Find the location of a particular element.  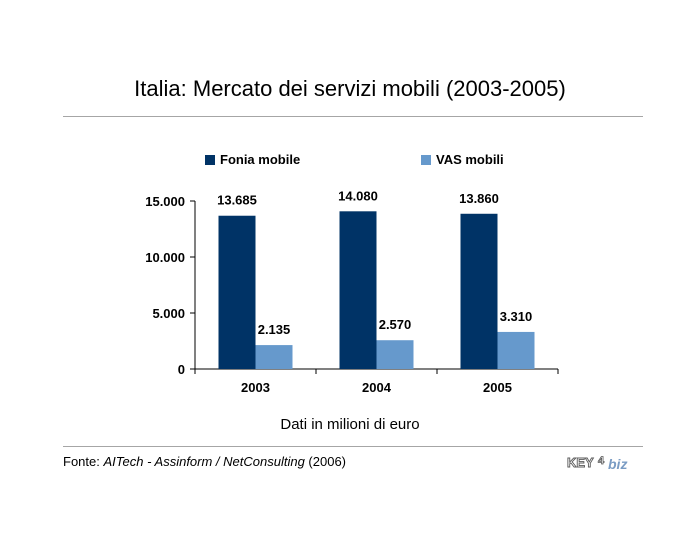

data-label-vas-2004: 2.570 is located at coordinates (395, 324).